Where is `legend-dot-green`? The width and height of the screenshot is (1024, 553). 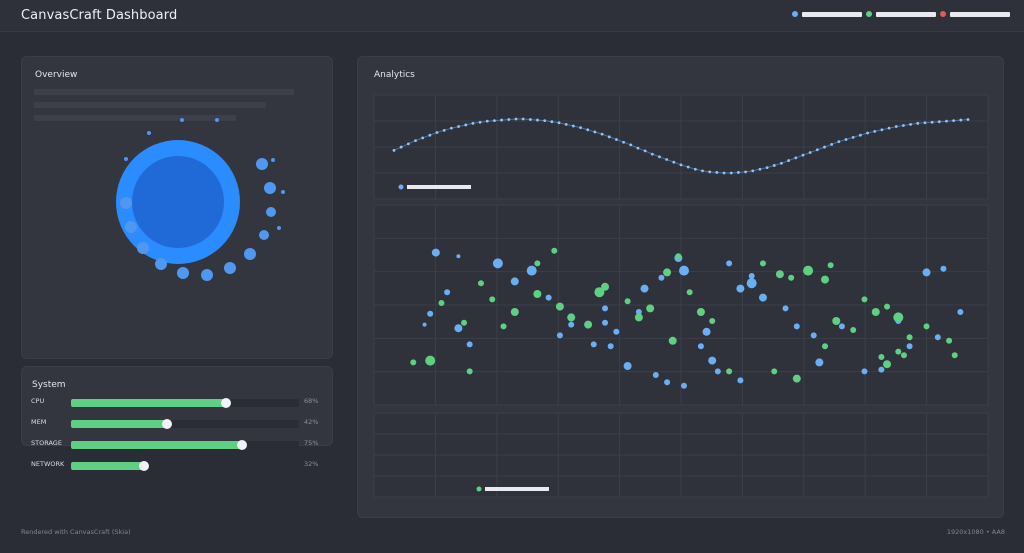 legend-dot-green is located at coordinates (869, 14).